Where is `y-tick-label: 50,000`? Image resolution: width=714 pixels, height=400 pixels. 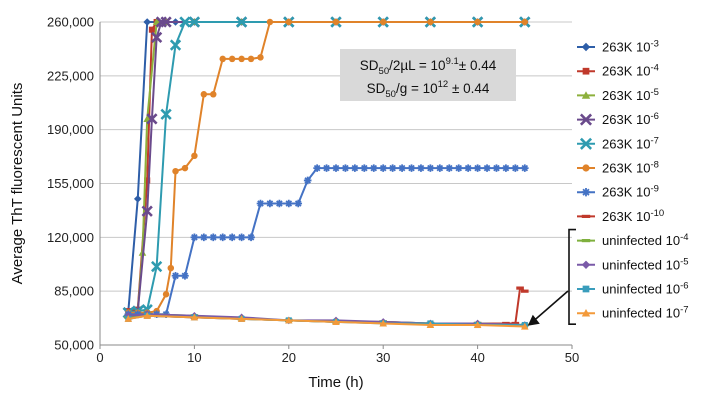 y-tick-label: 50,000 is located at coordinates (74, 345).